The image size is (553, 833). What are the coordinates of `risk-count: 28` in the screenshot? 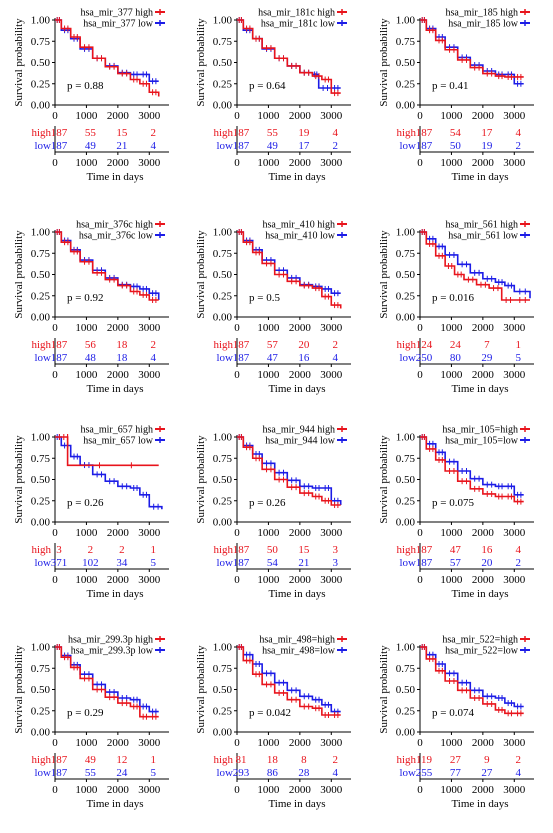 It's located at (304, 773).